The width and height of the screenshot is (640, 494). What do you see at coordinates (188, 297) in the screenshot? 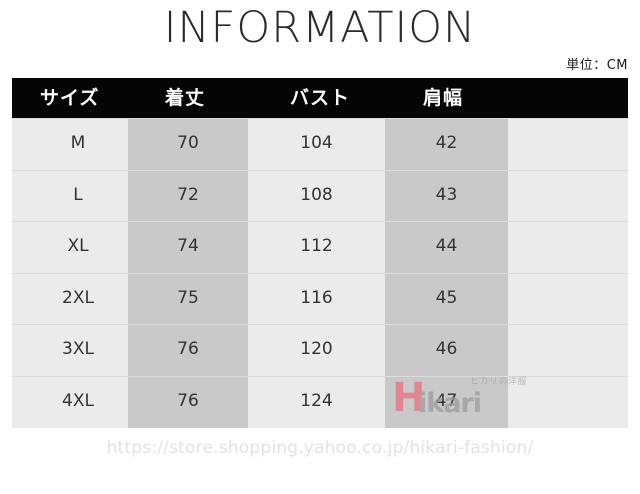
I see `cell-length: 75` at bounding box center [188, 297].